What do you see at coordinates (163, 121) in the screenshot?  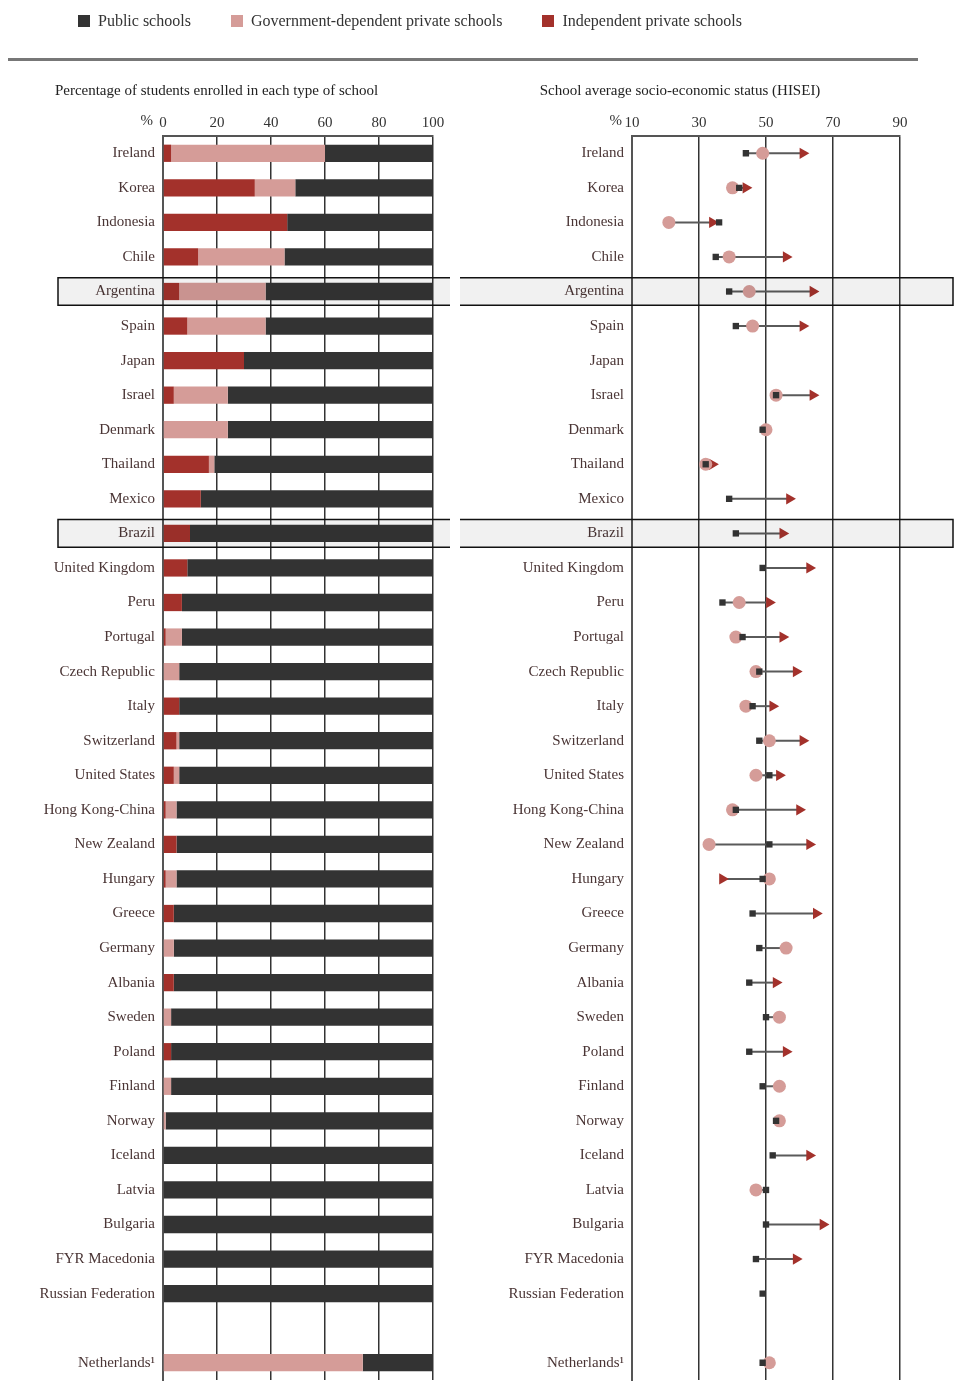 I see `x-tick-label: 0` at bounding box center [163, 121].